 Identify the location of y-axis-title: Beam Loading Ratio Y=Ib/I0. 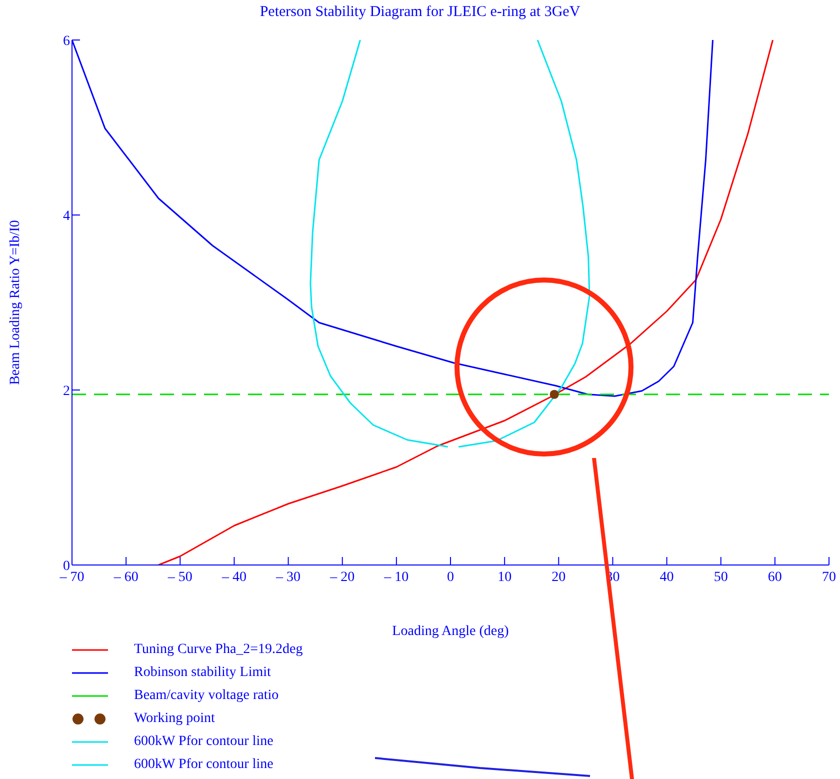
(15, 302).